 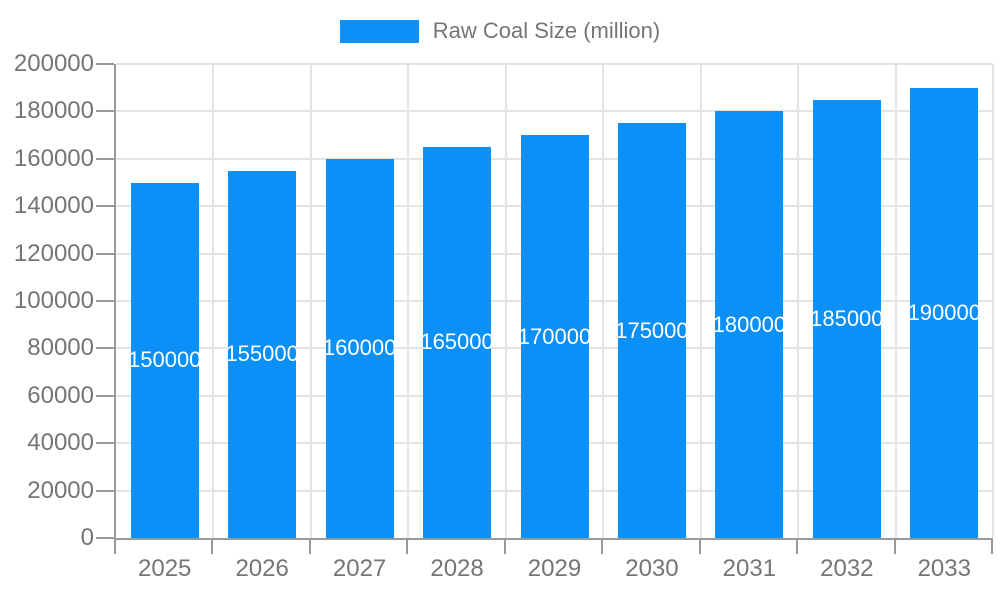 I want to click on bar: 190000, so click(x=944, y=312).